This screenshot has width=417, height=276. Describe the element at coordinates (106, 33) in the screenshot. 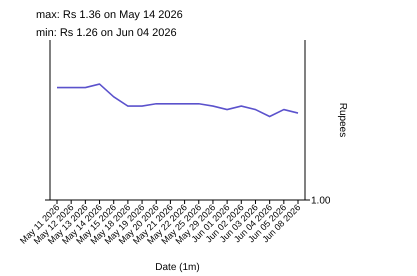

I see `chart-subtitle: min: Rs 1.26 on Jun 04 2026` at that location.